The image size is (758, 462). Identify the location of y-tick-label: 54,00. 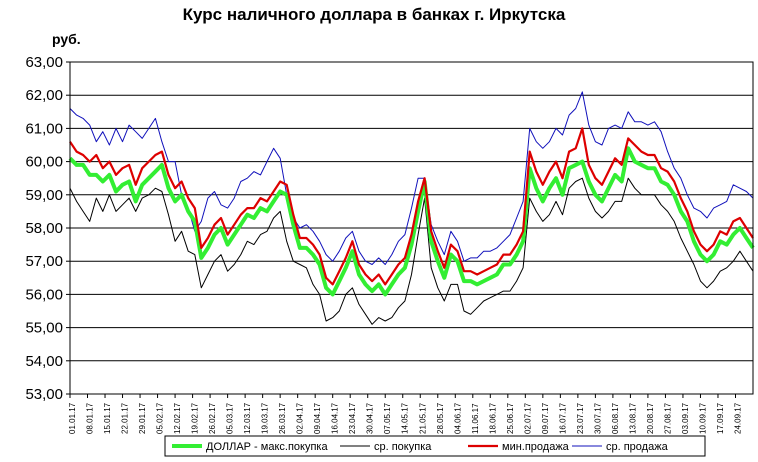
(44, 361).